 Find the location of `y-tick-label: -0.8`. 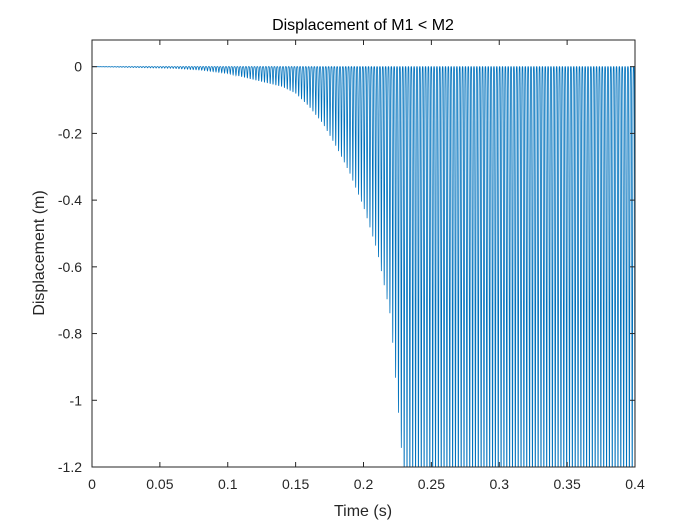

y-tick-label: -0.8 is located at coordinates (70, 334).